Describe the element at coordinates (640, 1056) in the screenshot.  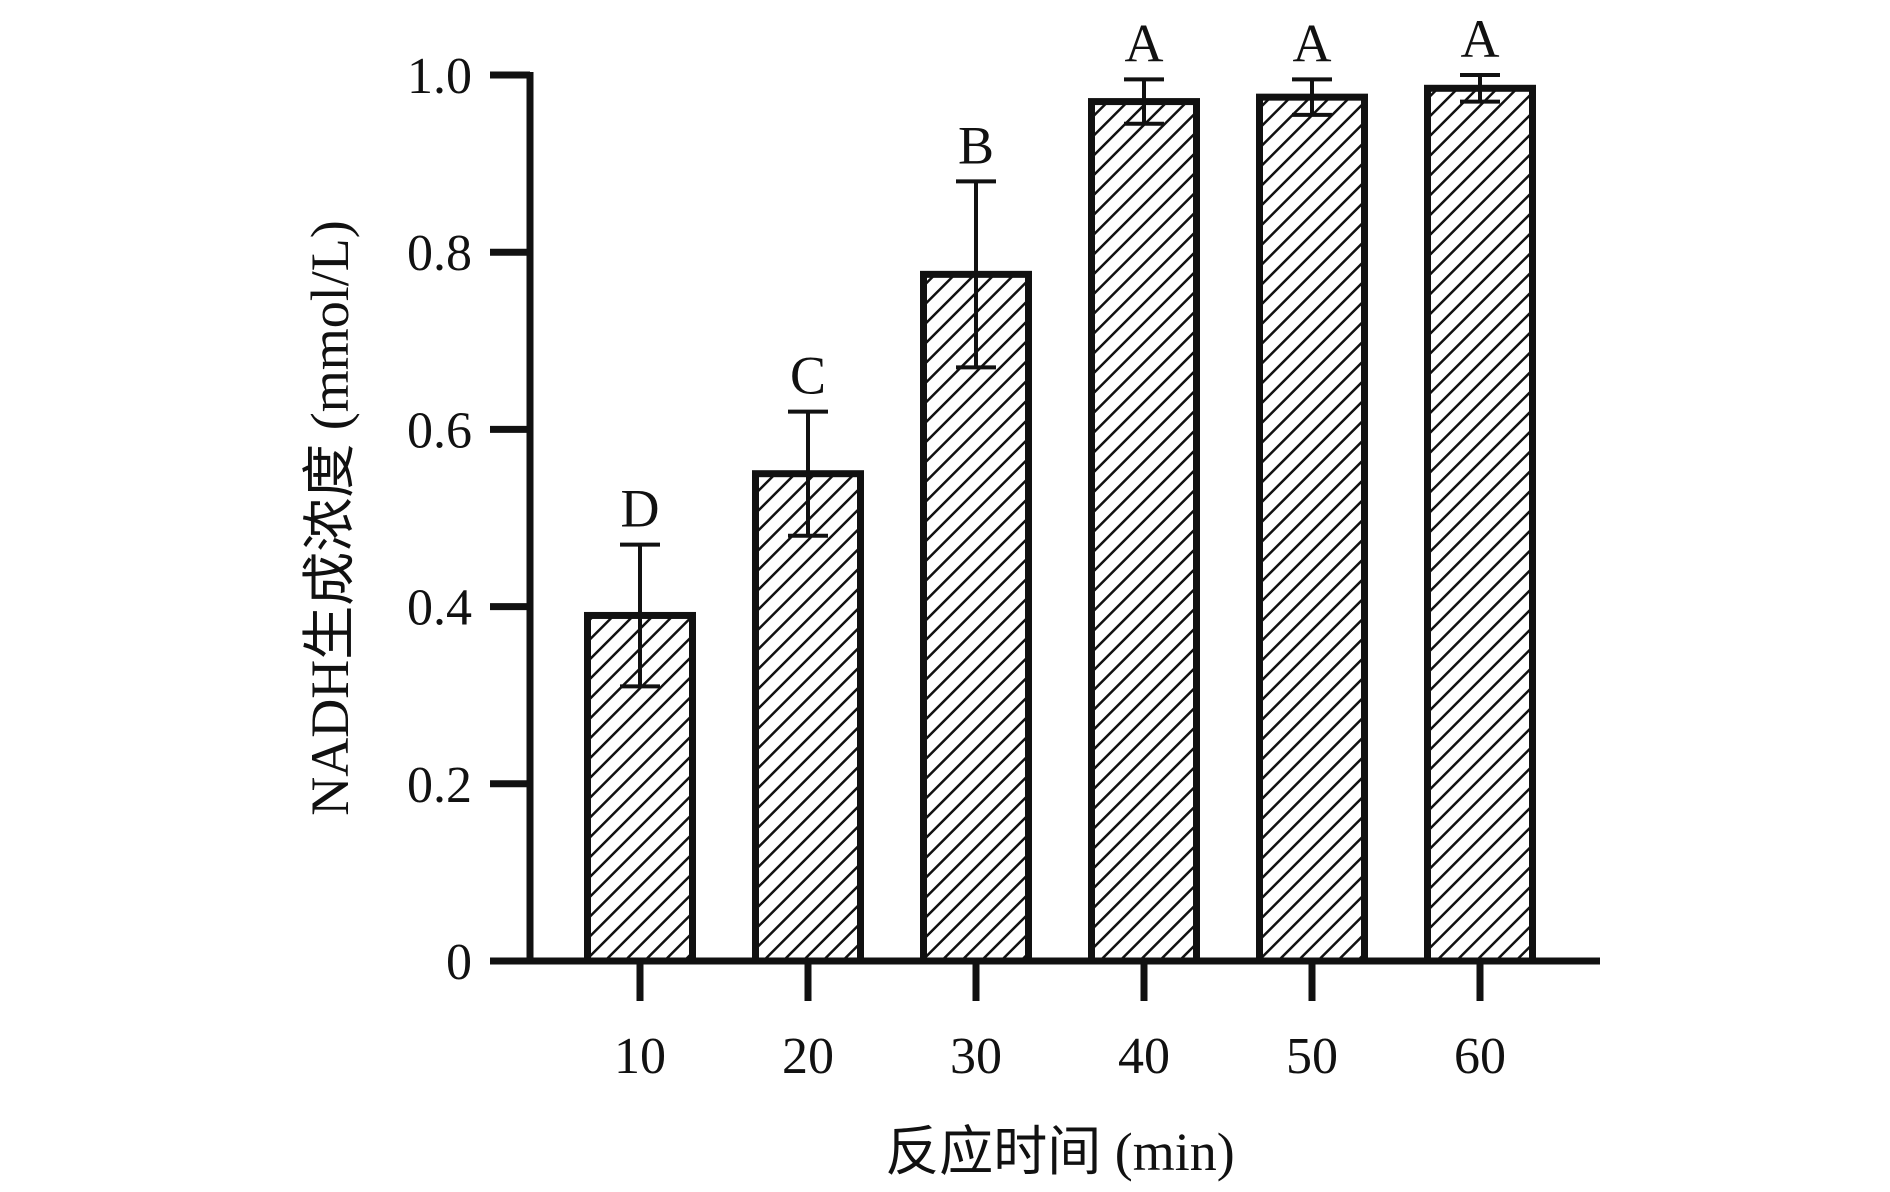
I see `x-tick-label: 10` at that location.